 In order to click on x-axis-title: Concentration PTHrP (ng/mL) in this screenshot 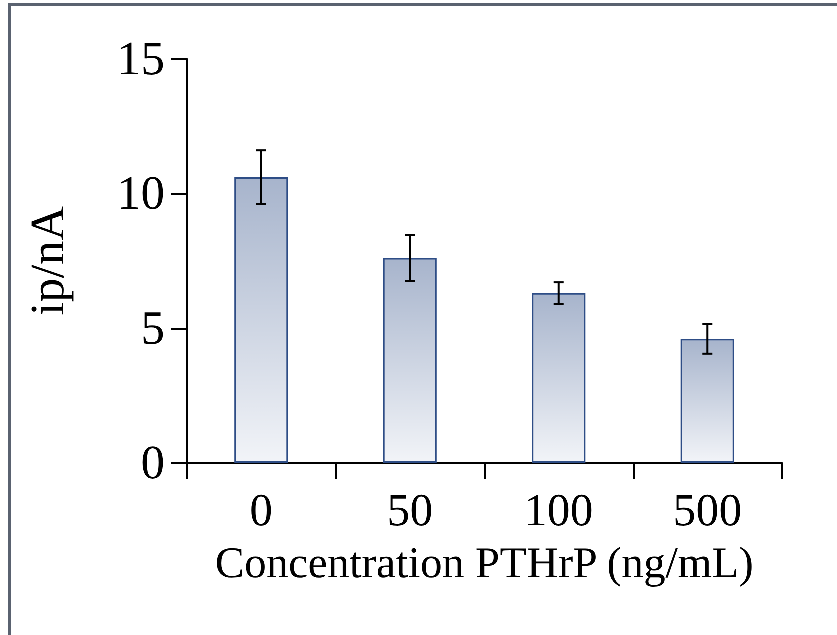, I will do `click(484, 563)`.